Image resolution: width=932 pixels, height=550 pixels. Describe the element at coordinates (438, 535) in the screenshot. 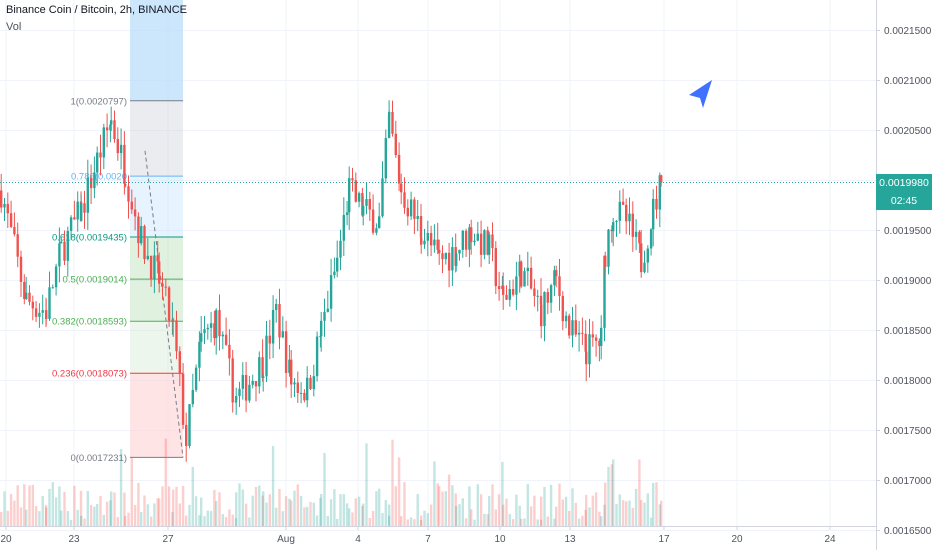

I see `time-axis: 20 23 27 Aug 4 7 10 13 17 20 24` at that location.